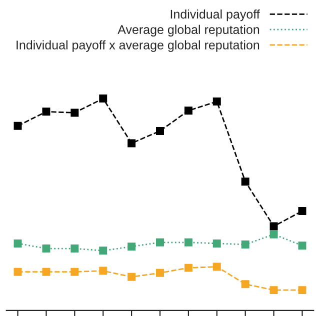 Image resolution: width=320 pixels, height=320 pixels. Describe the element at coordinates (189, 30) in the screenshot. I see `legend-label: Average global reputation` at that location.